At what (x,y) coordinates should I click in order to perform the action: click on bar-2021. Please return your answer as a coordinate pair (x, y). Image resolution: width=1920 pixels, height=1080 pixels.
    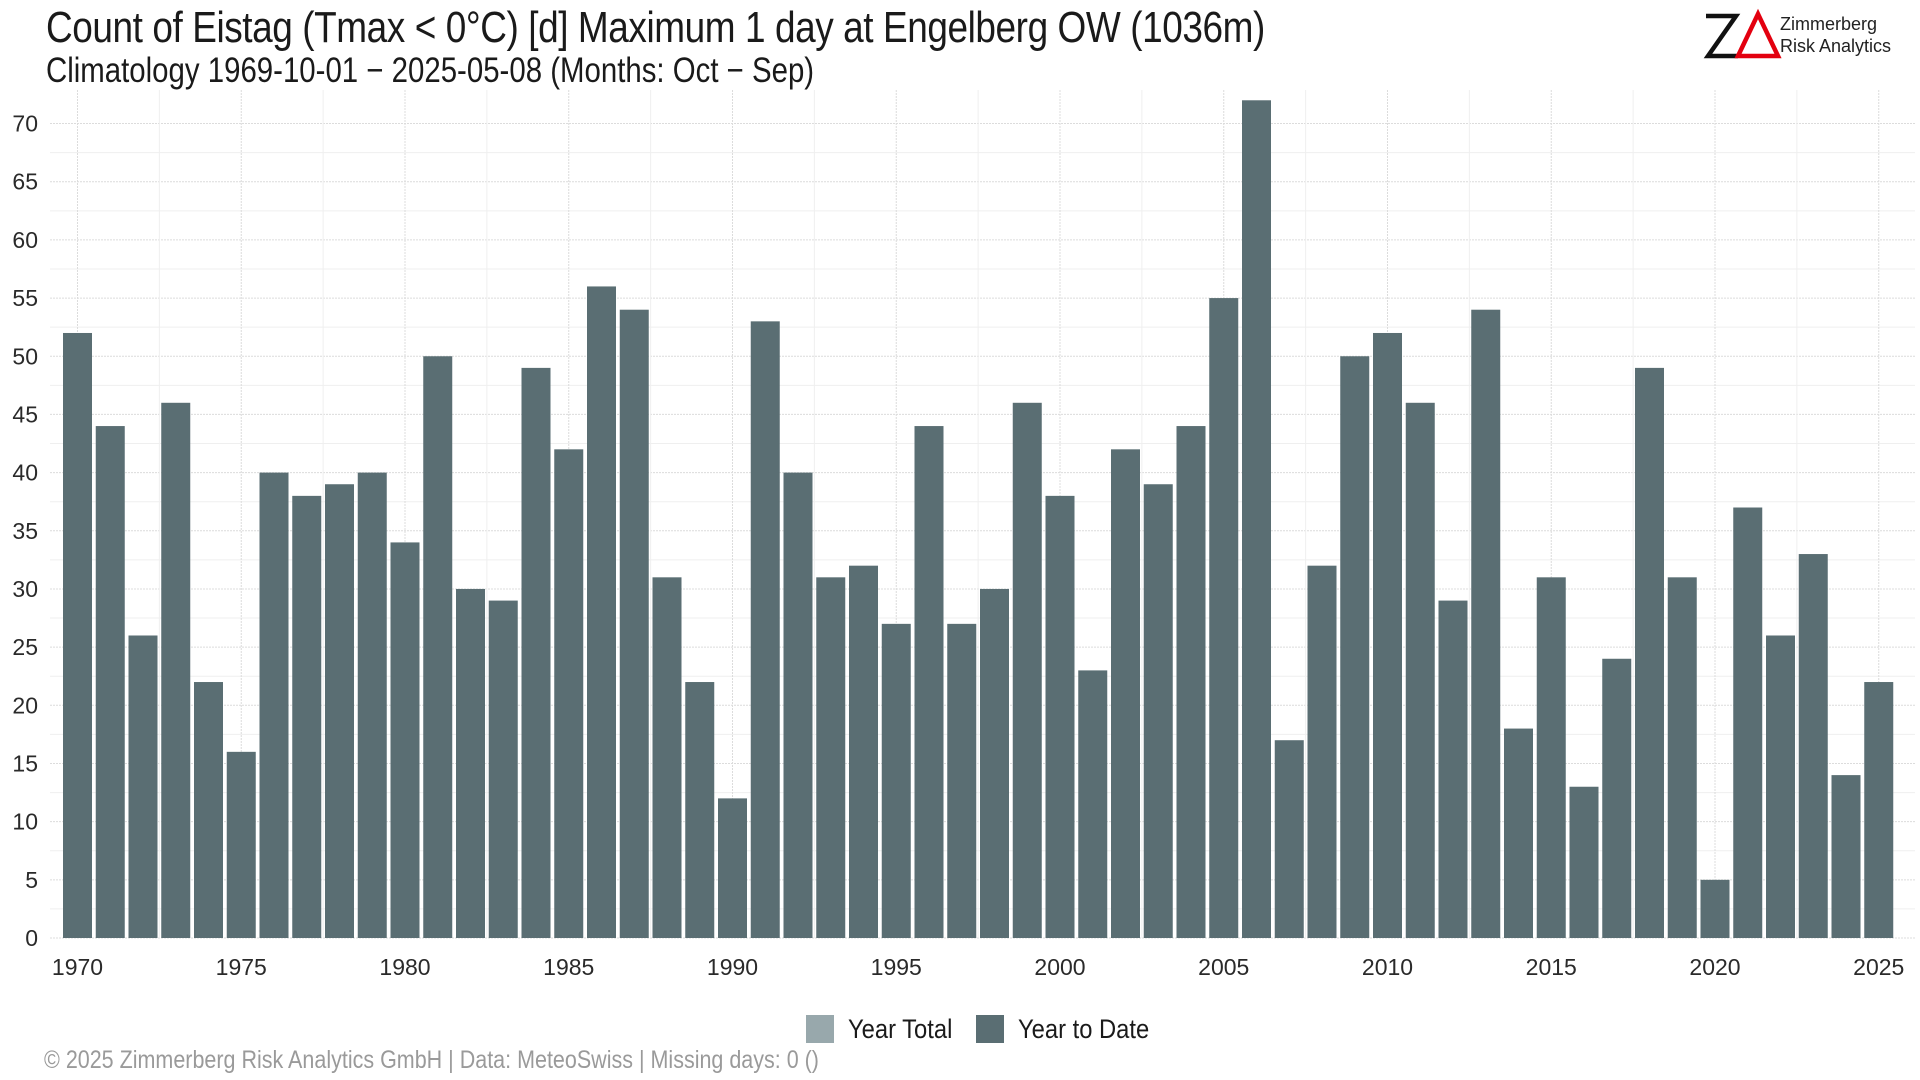
    Looking at the image, I should click on (1748, 722).